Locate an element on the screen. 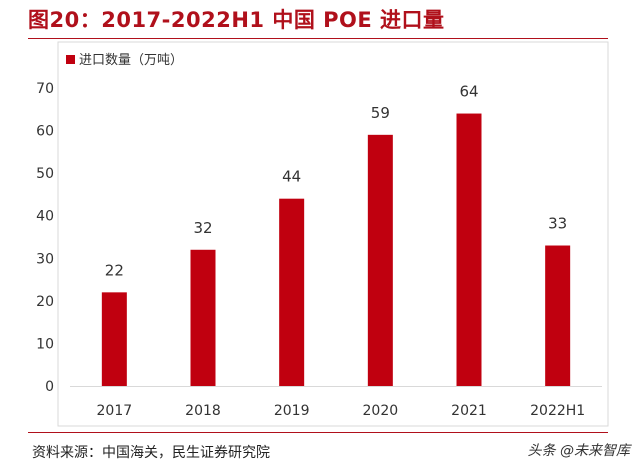  source-rule is located at coordinates (318, 432).